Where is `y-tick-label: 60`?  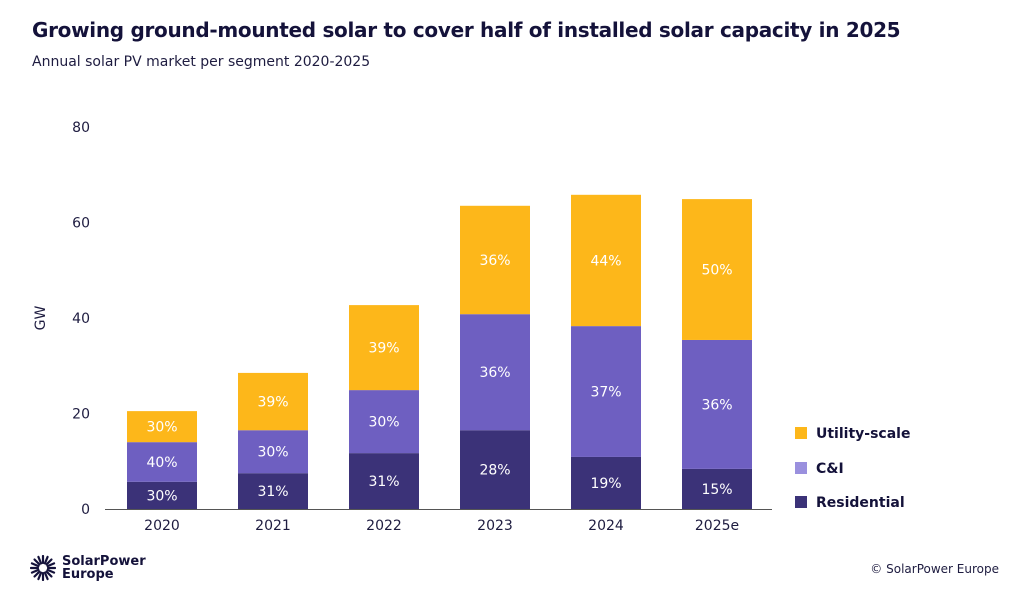
y-tick-label: 60 is located at coordinates (81, 224).